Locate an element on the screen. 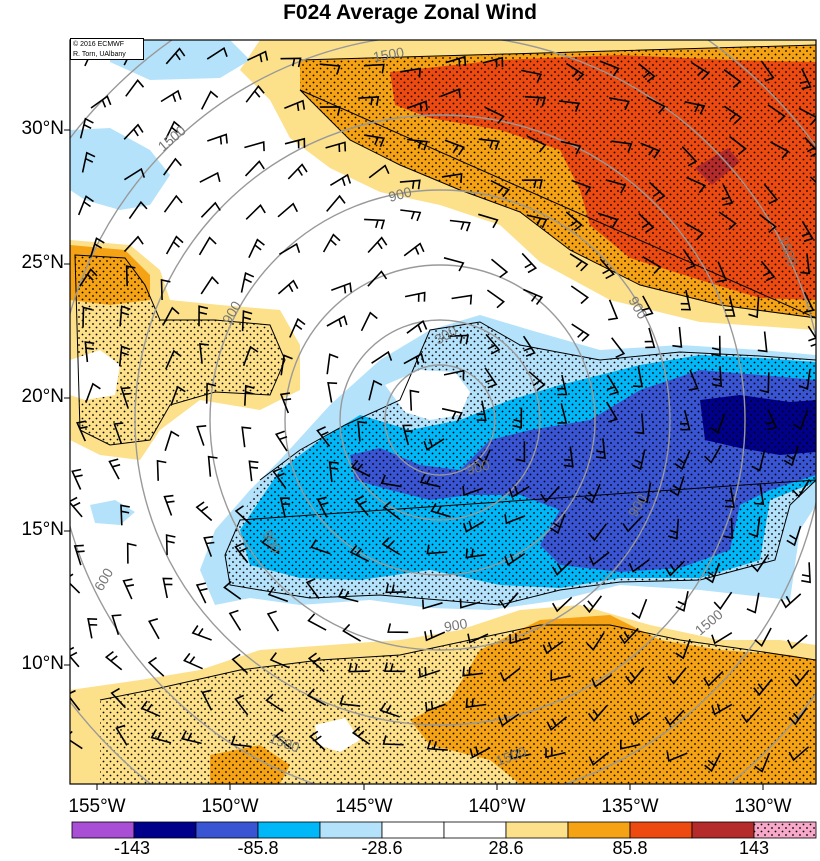 The image size is (820, 861). lon-label-150w: 150°W is located at coordinates (230, 806).